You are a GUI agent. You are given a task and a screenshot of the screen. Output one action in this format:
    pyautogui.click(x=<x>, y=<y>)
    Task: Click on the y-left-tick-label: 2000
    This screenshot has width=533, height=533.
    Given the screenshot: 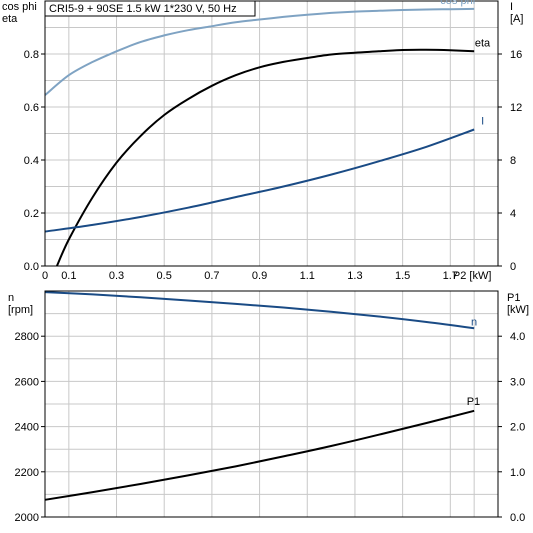 What is the action you would take?
    pyautogui.click(x=27, y=518)
    